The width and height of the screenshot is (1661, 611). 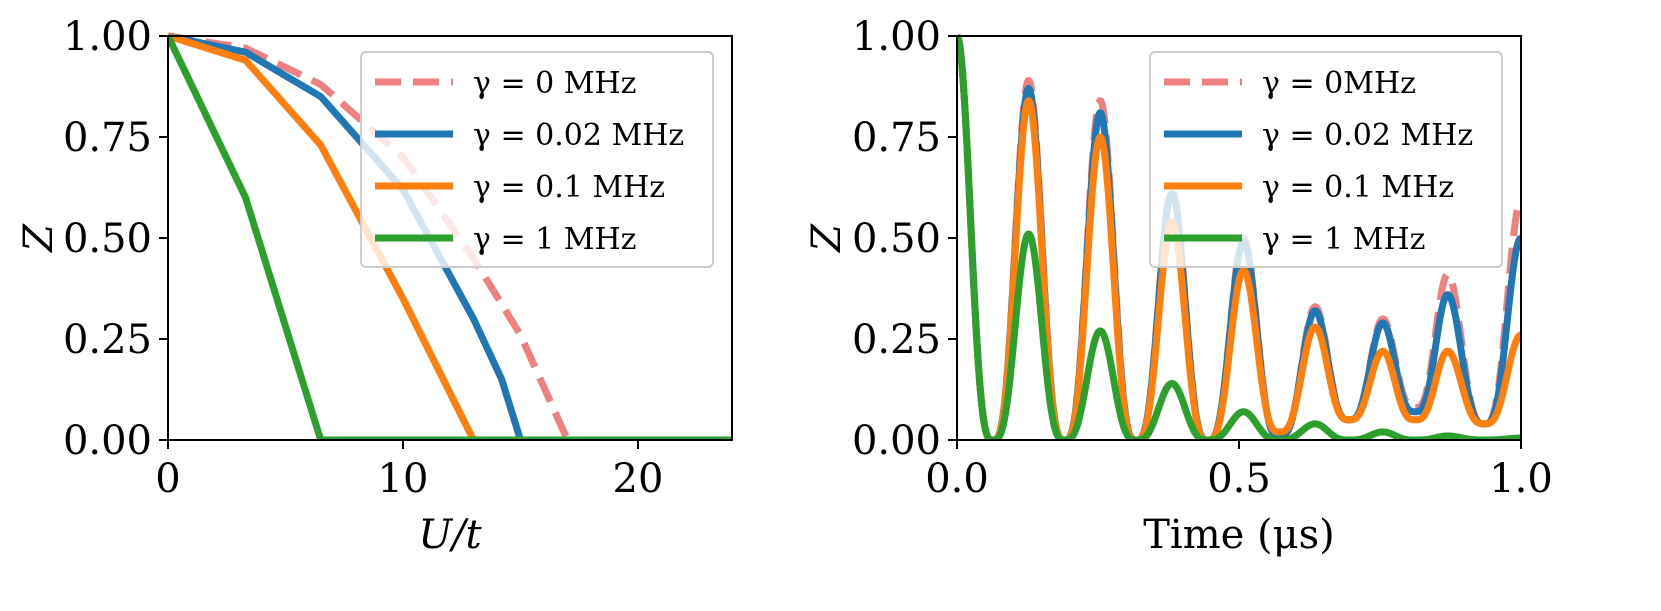 I want to click on left-legend-label-3: γ = 1 MHz, so click(x=554, y=239).